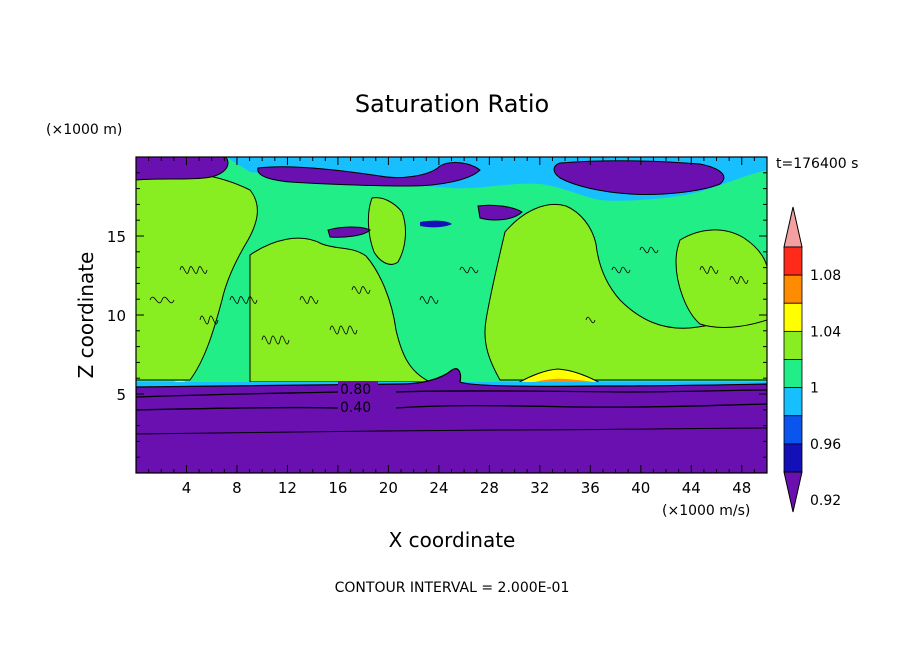 The image size is (904, 654). I want to click on y-tick-label: 5, so click(121, 395).